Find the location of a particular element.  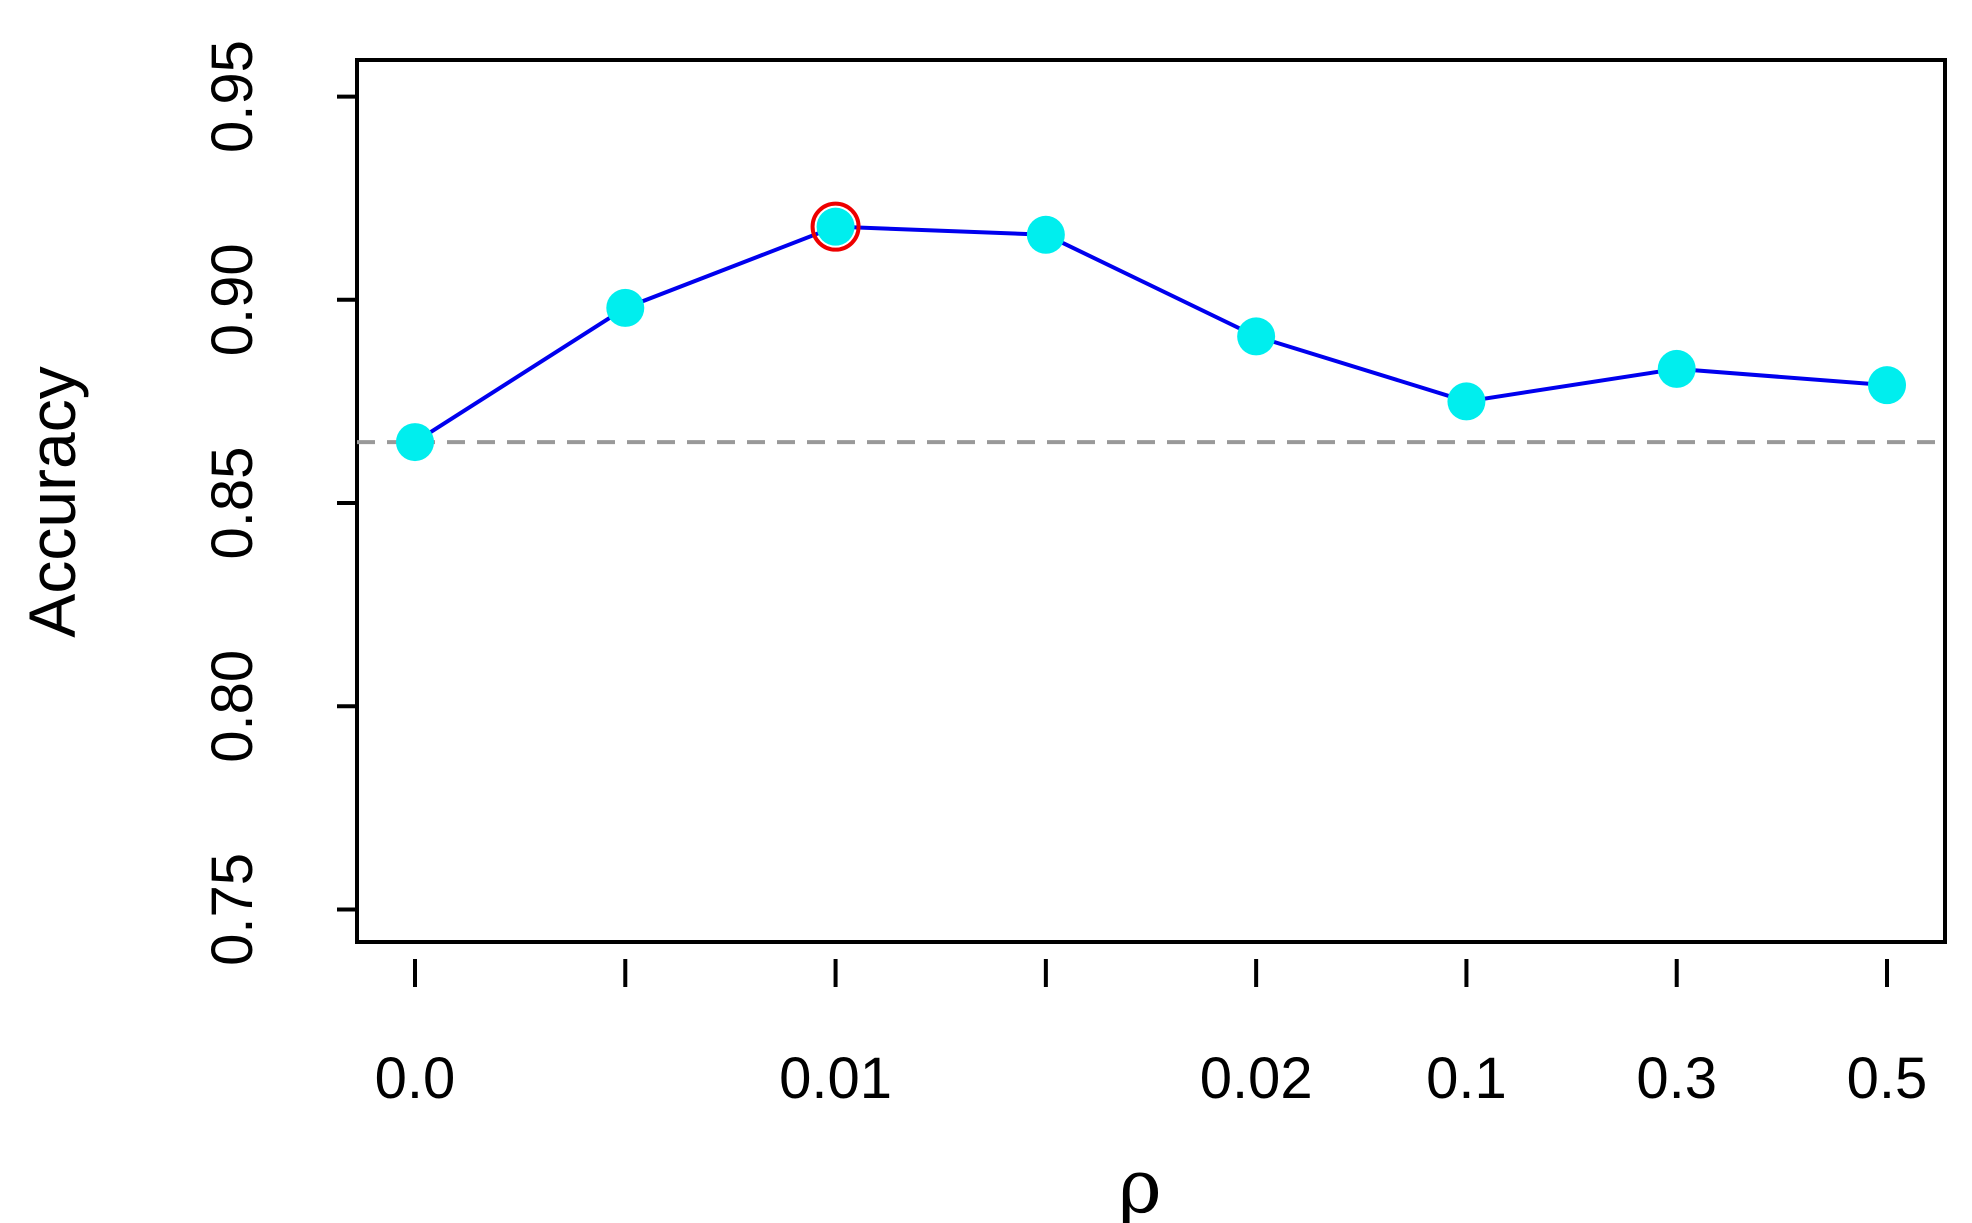

y-axis-title: Accuracy is located at coordinates (52, 501).